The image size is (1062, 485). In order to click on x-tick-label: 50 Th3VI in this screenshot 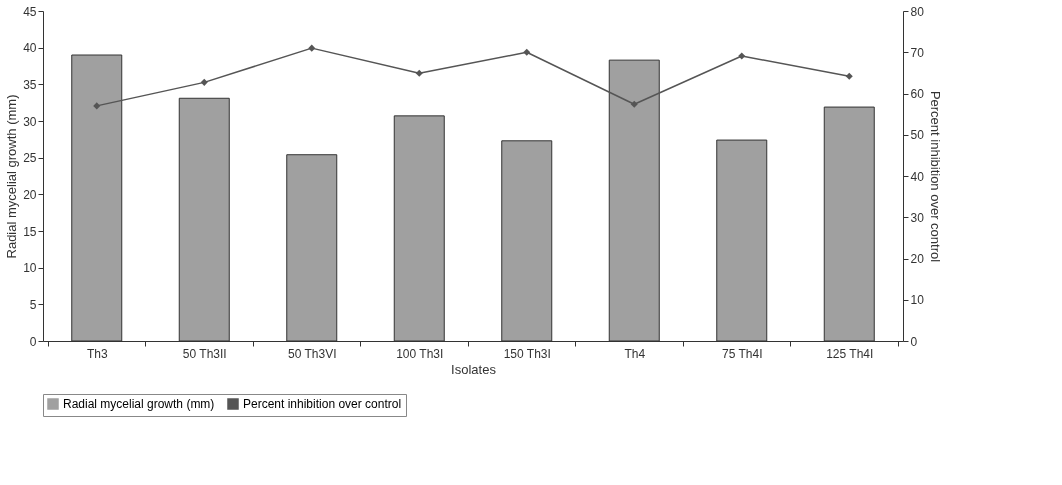, I will do `click(312, 353)`.